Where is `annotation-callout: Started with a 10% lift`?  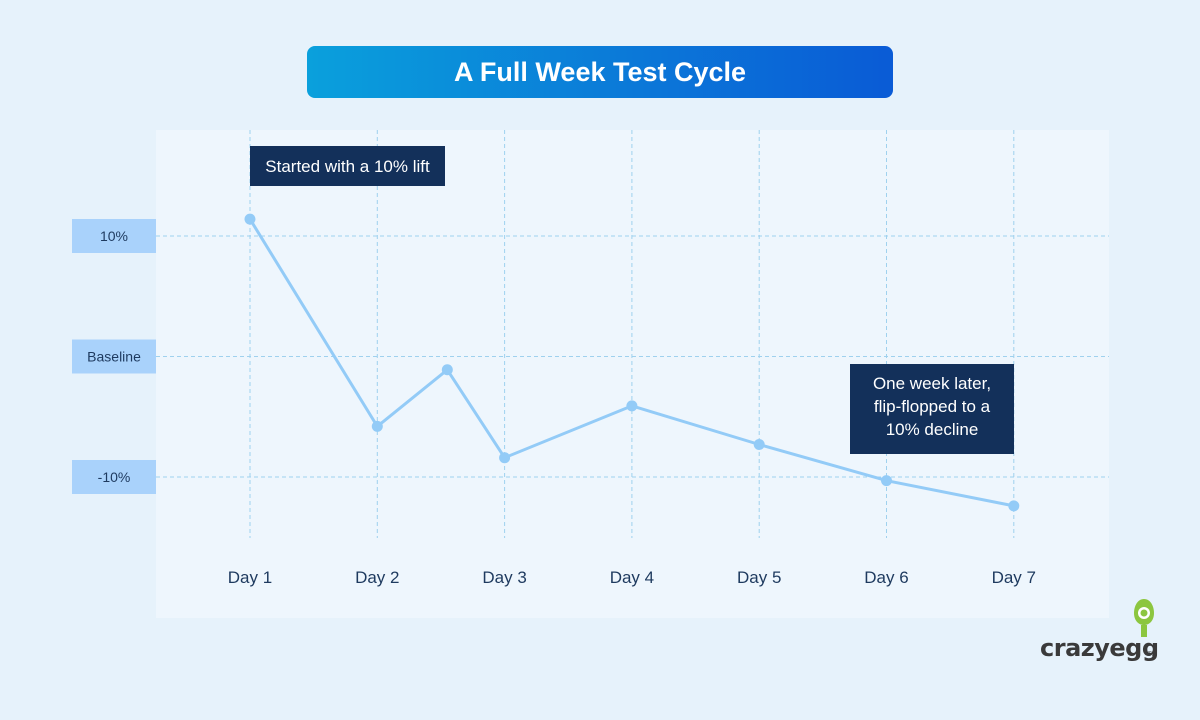
annotation-callout: Started with a 10% lift is located at coordinates (347, 166).